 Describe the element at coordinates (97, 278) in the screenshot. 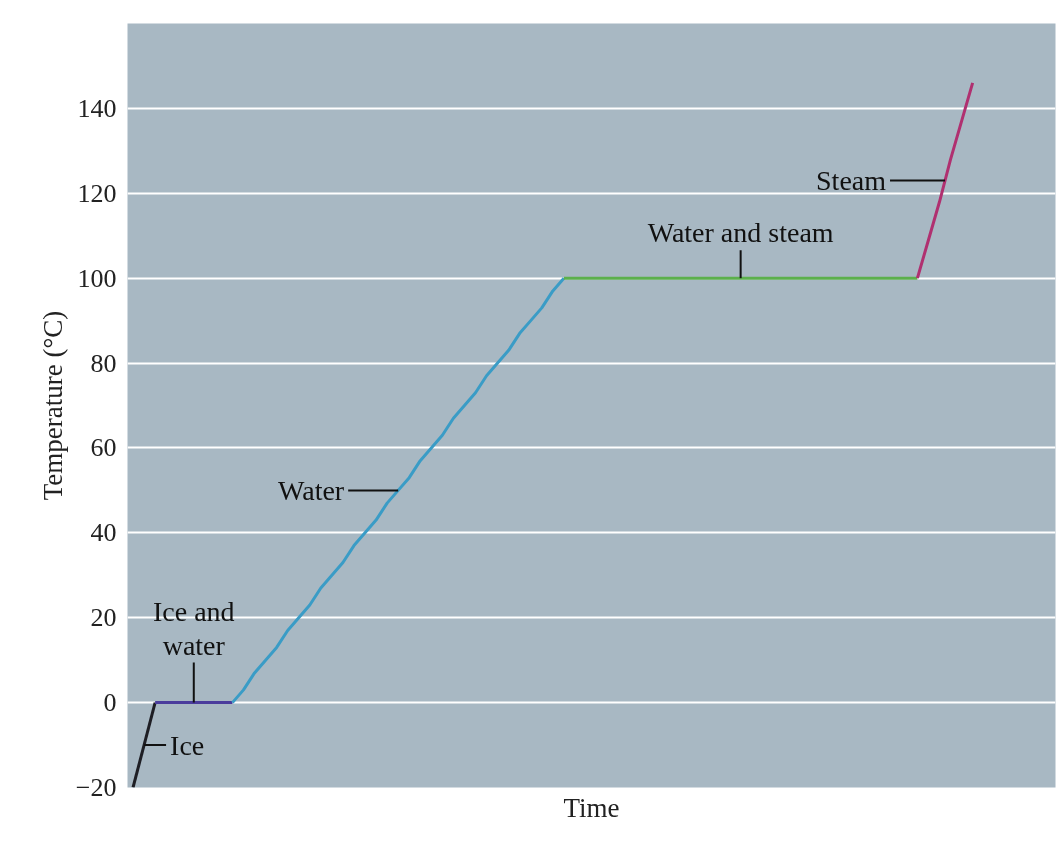

I see `y-tick-label: 100` at that location.